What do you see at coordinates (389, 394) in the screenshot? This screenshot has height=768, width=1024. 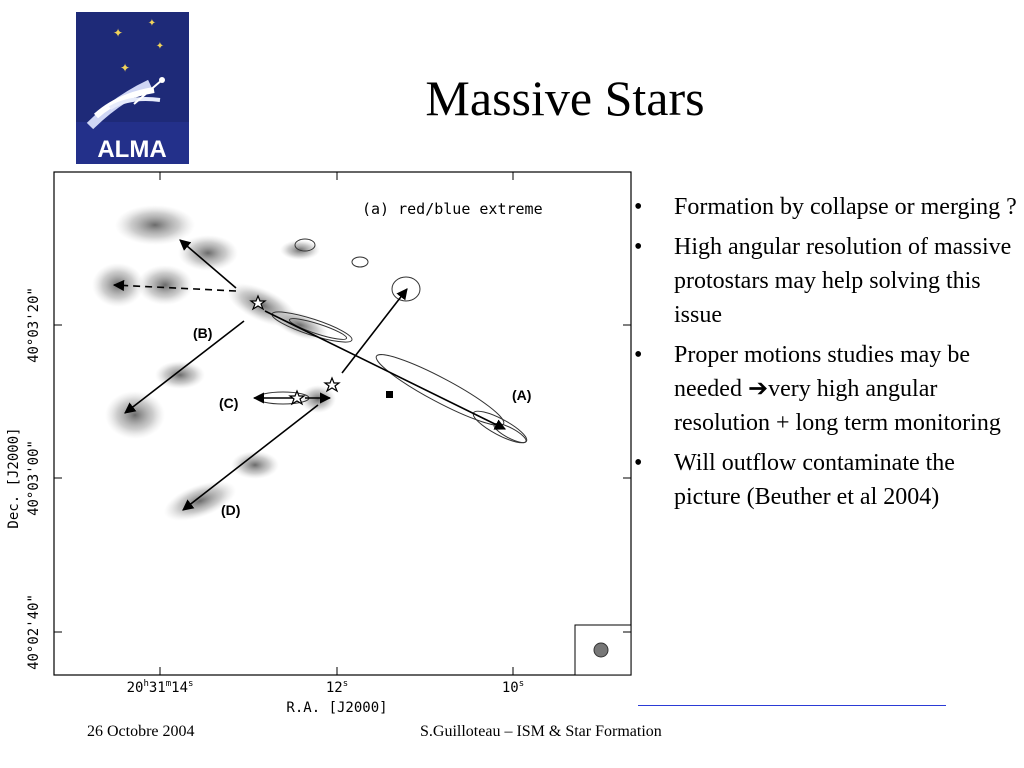 I see `continuum-source-marker` at bounding box center [389, 394].